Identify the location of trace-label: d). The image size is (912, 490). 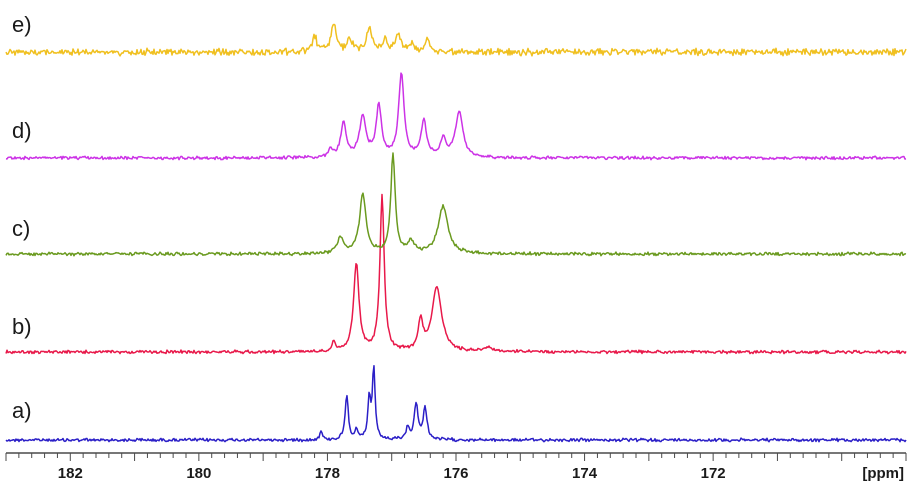
(22, 130).